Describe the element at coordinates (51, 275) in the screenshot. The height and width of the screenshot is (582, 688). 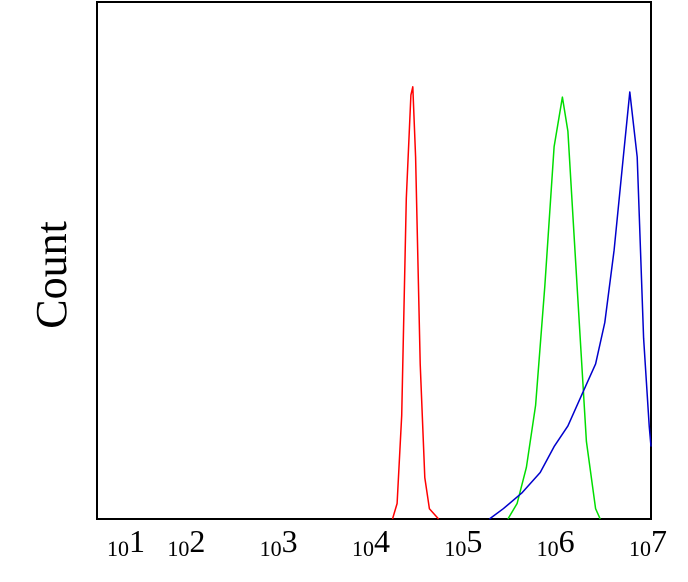
I see `y-axis-label: Count` at that location.